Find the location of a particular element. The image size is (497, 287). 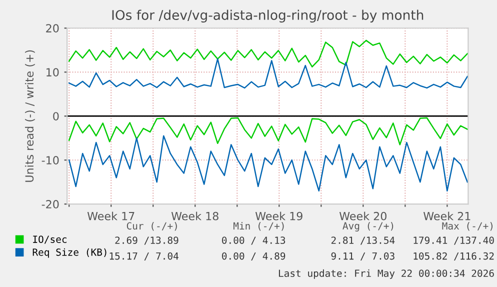

text: 0.00 / 4.89 is located at coordinates (254, 256).